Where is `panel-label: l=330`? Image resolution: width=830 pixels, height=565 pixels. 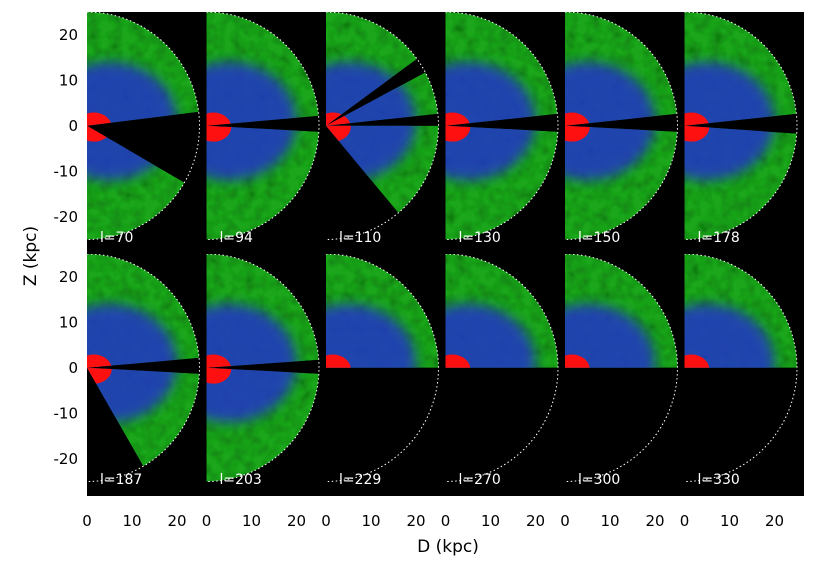
panel-label: l=330 is located at coordinates (719, 480).